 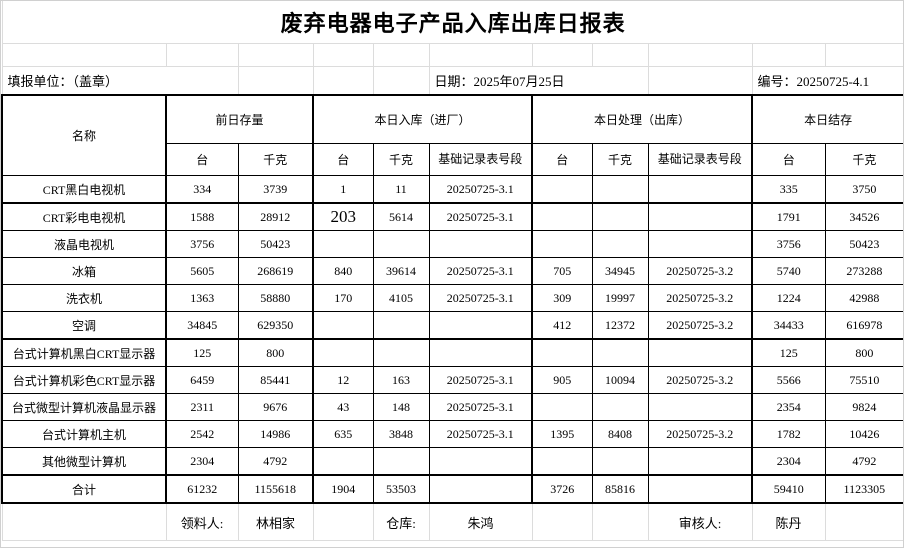 What do you see at coordinates (275, 380) in the screenshot?
I see `cell-value: 85441` at bounding box center [275, 380].